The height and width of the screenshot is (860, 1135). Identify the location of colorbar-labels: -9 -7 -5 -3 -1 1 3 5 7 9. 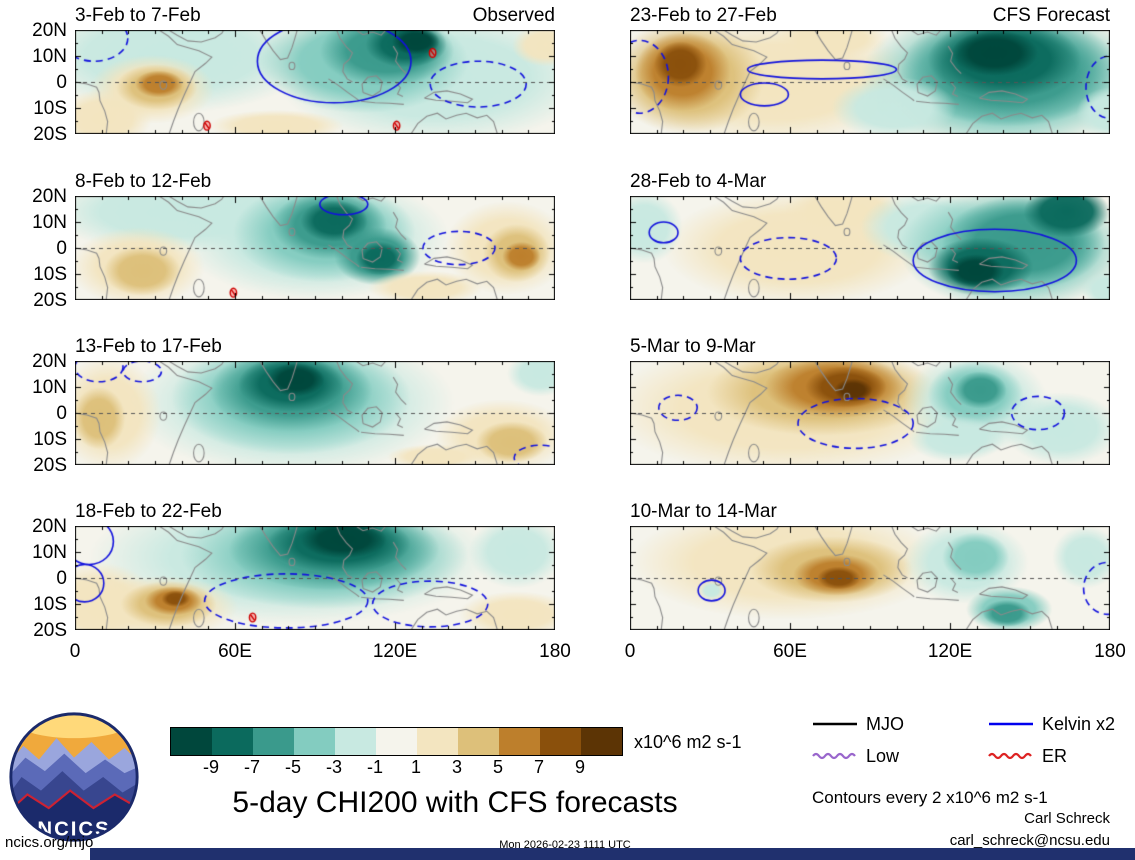
(395, 768).